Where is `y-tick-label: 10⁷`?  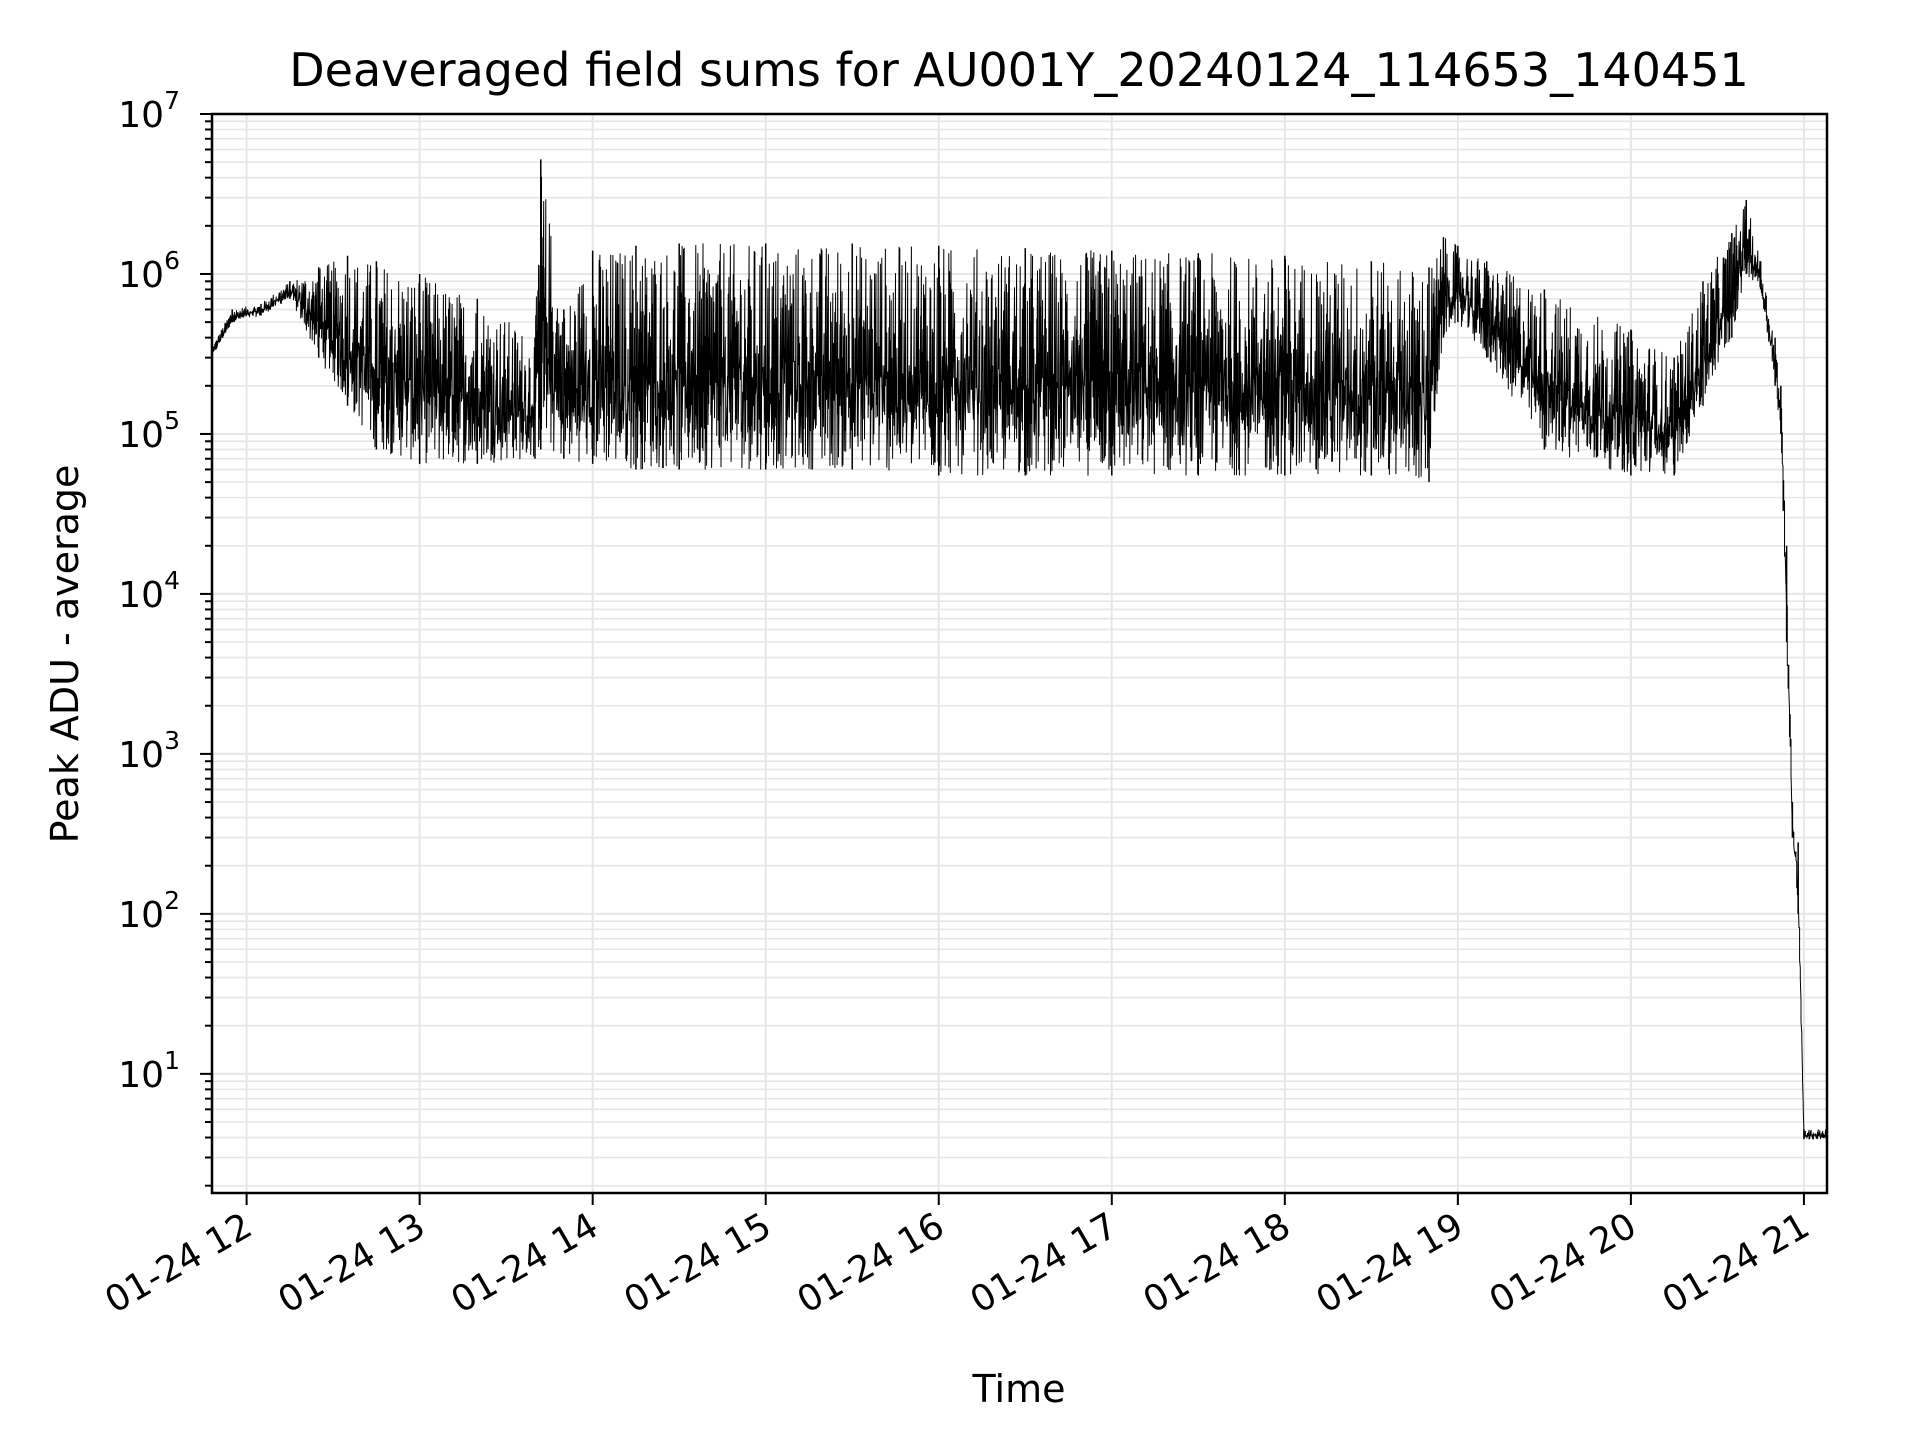
y-tick-label: 10⁷ is located at coordinates (149, 111).